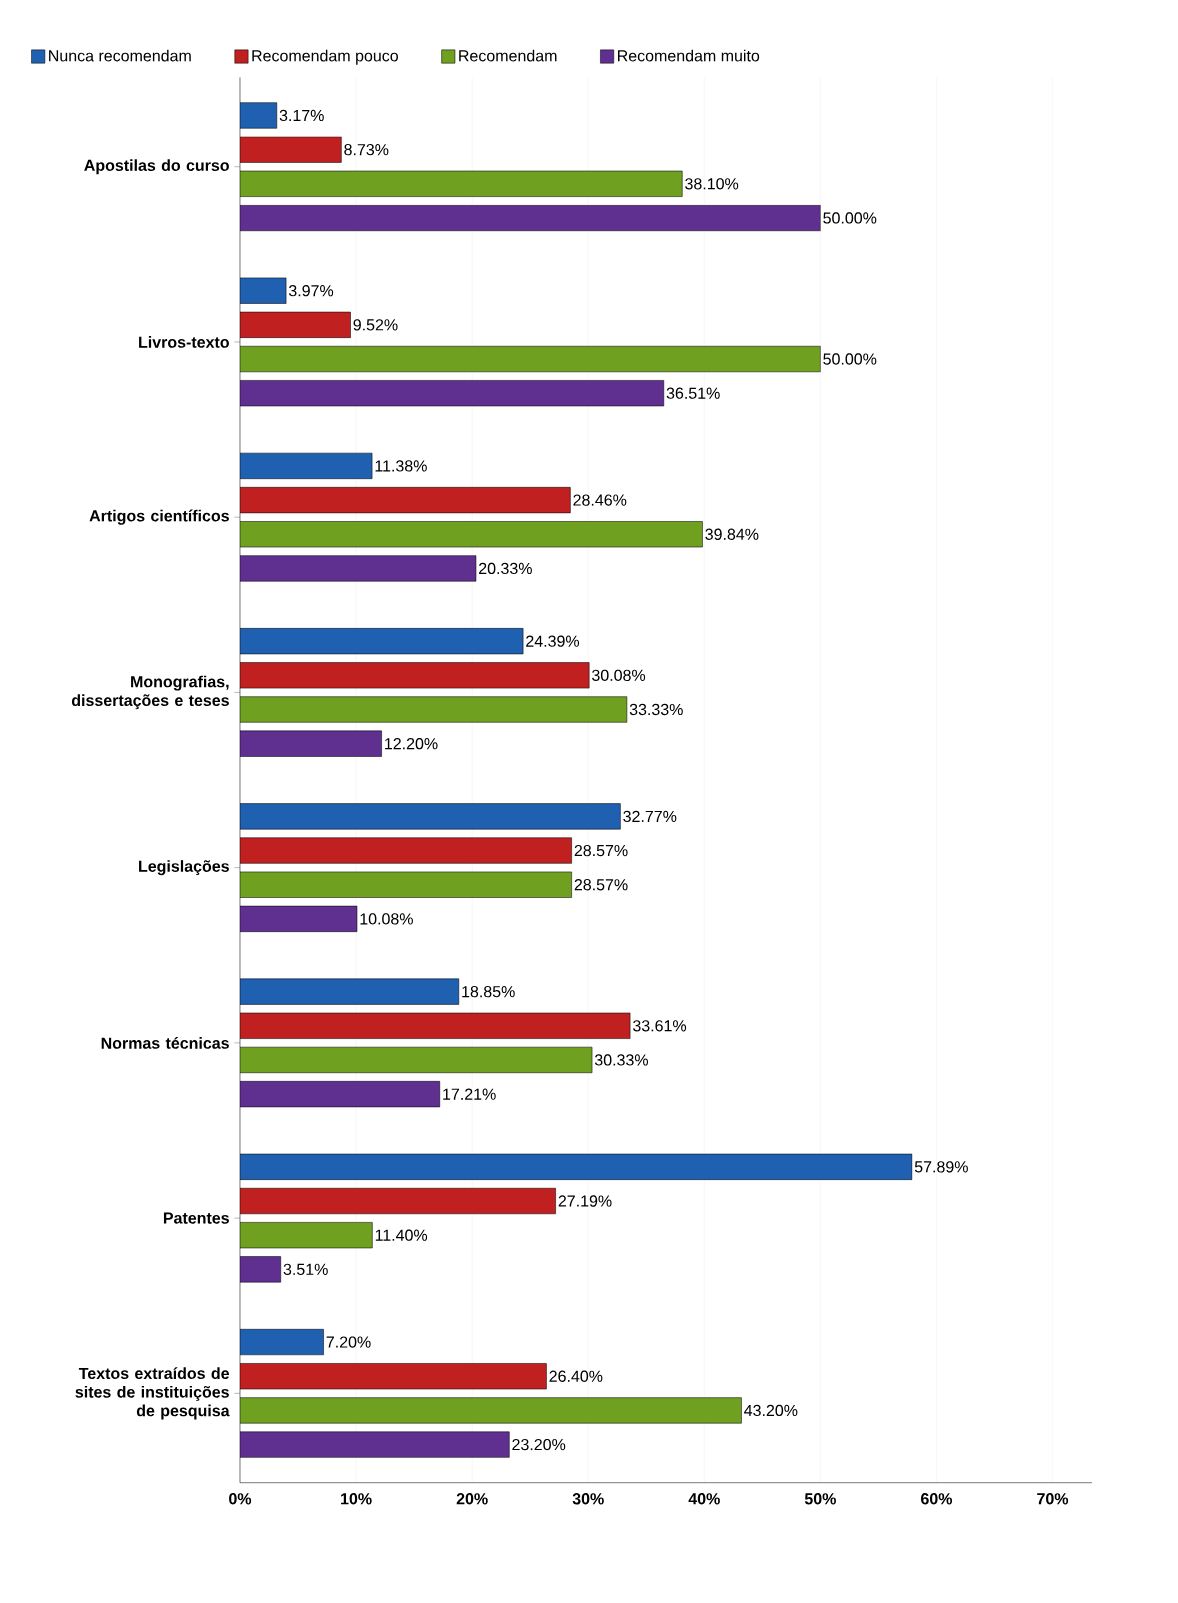 The image size is (1178, 1603). What do you see at coordinates (196, 1218) in the screenshot?
I see `y-tick-label: Patentes` at bounding box center [196, 1218].